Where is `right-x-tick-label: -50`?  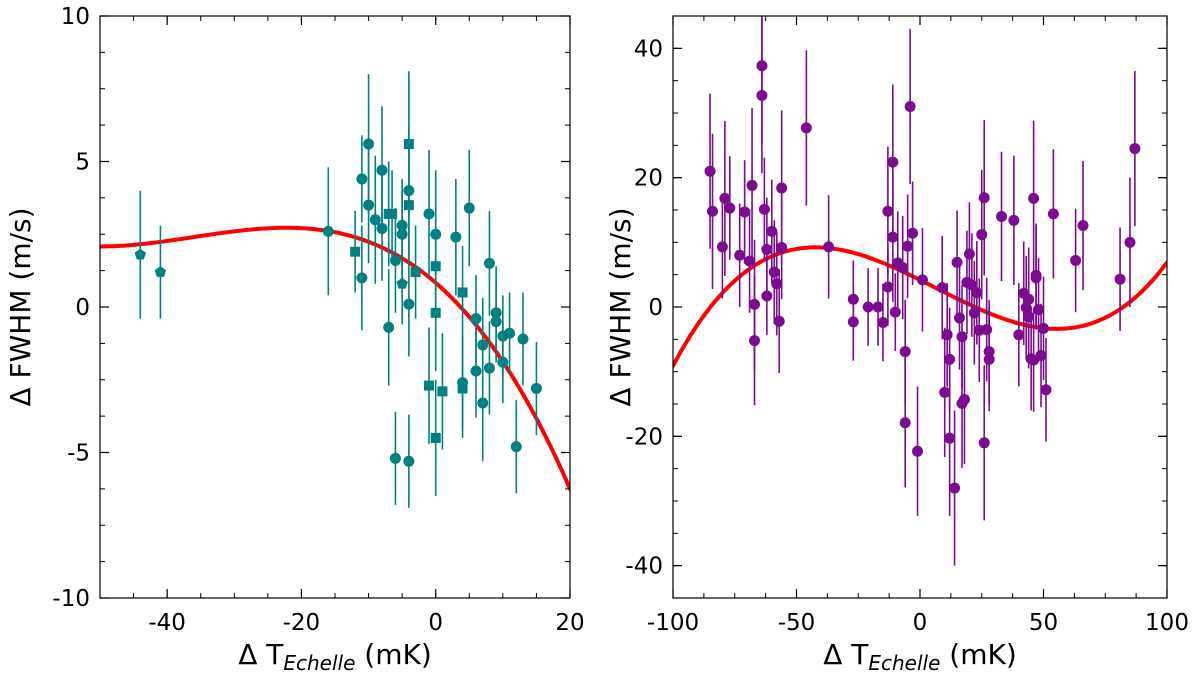
right-x-tick-label: -50 is located at coordinates (797, 623).